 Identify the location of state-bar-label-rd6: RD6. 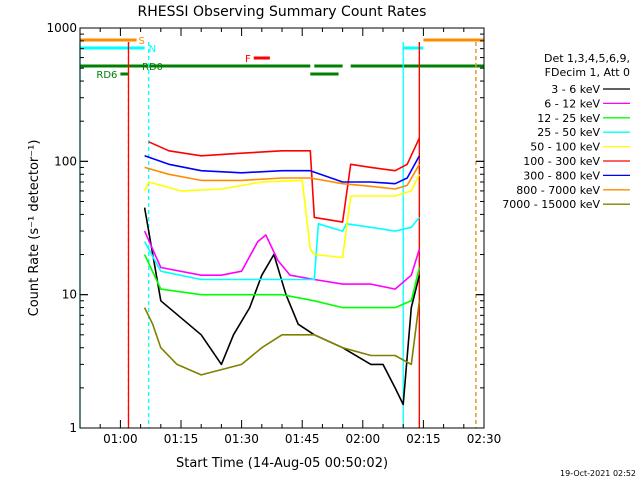
(106, 75).